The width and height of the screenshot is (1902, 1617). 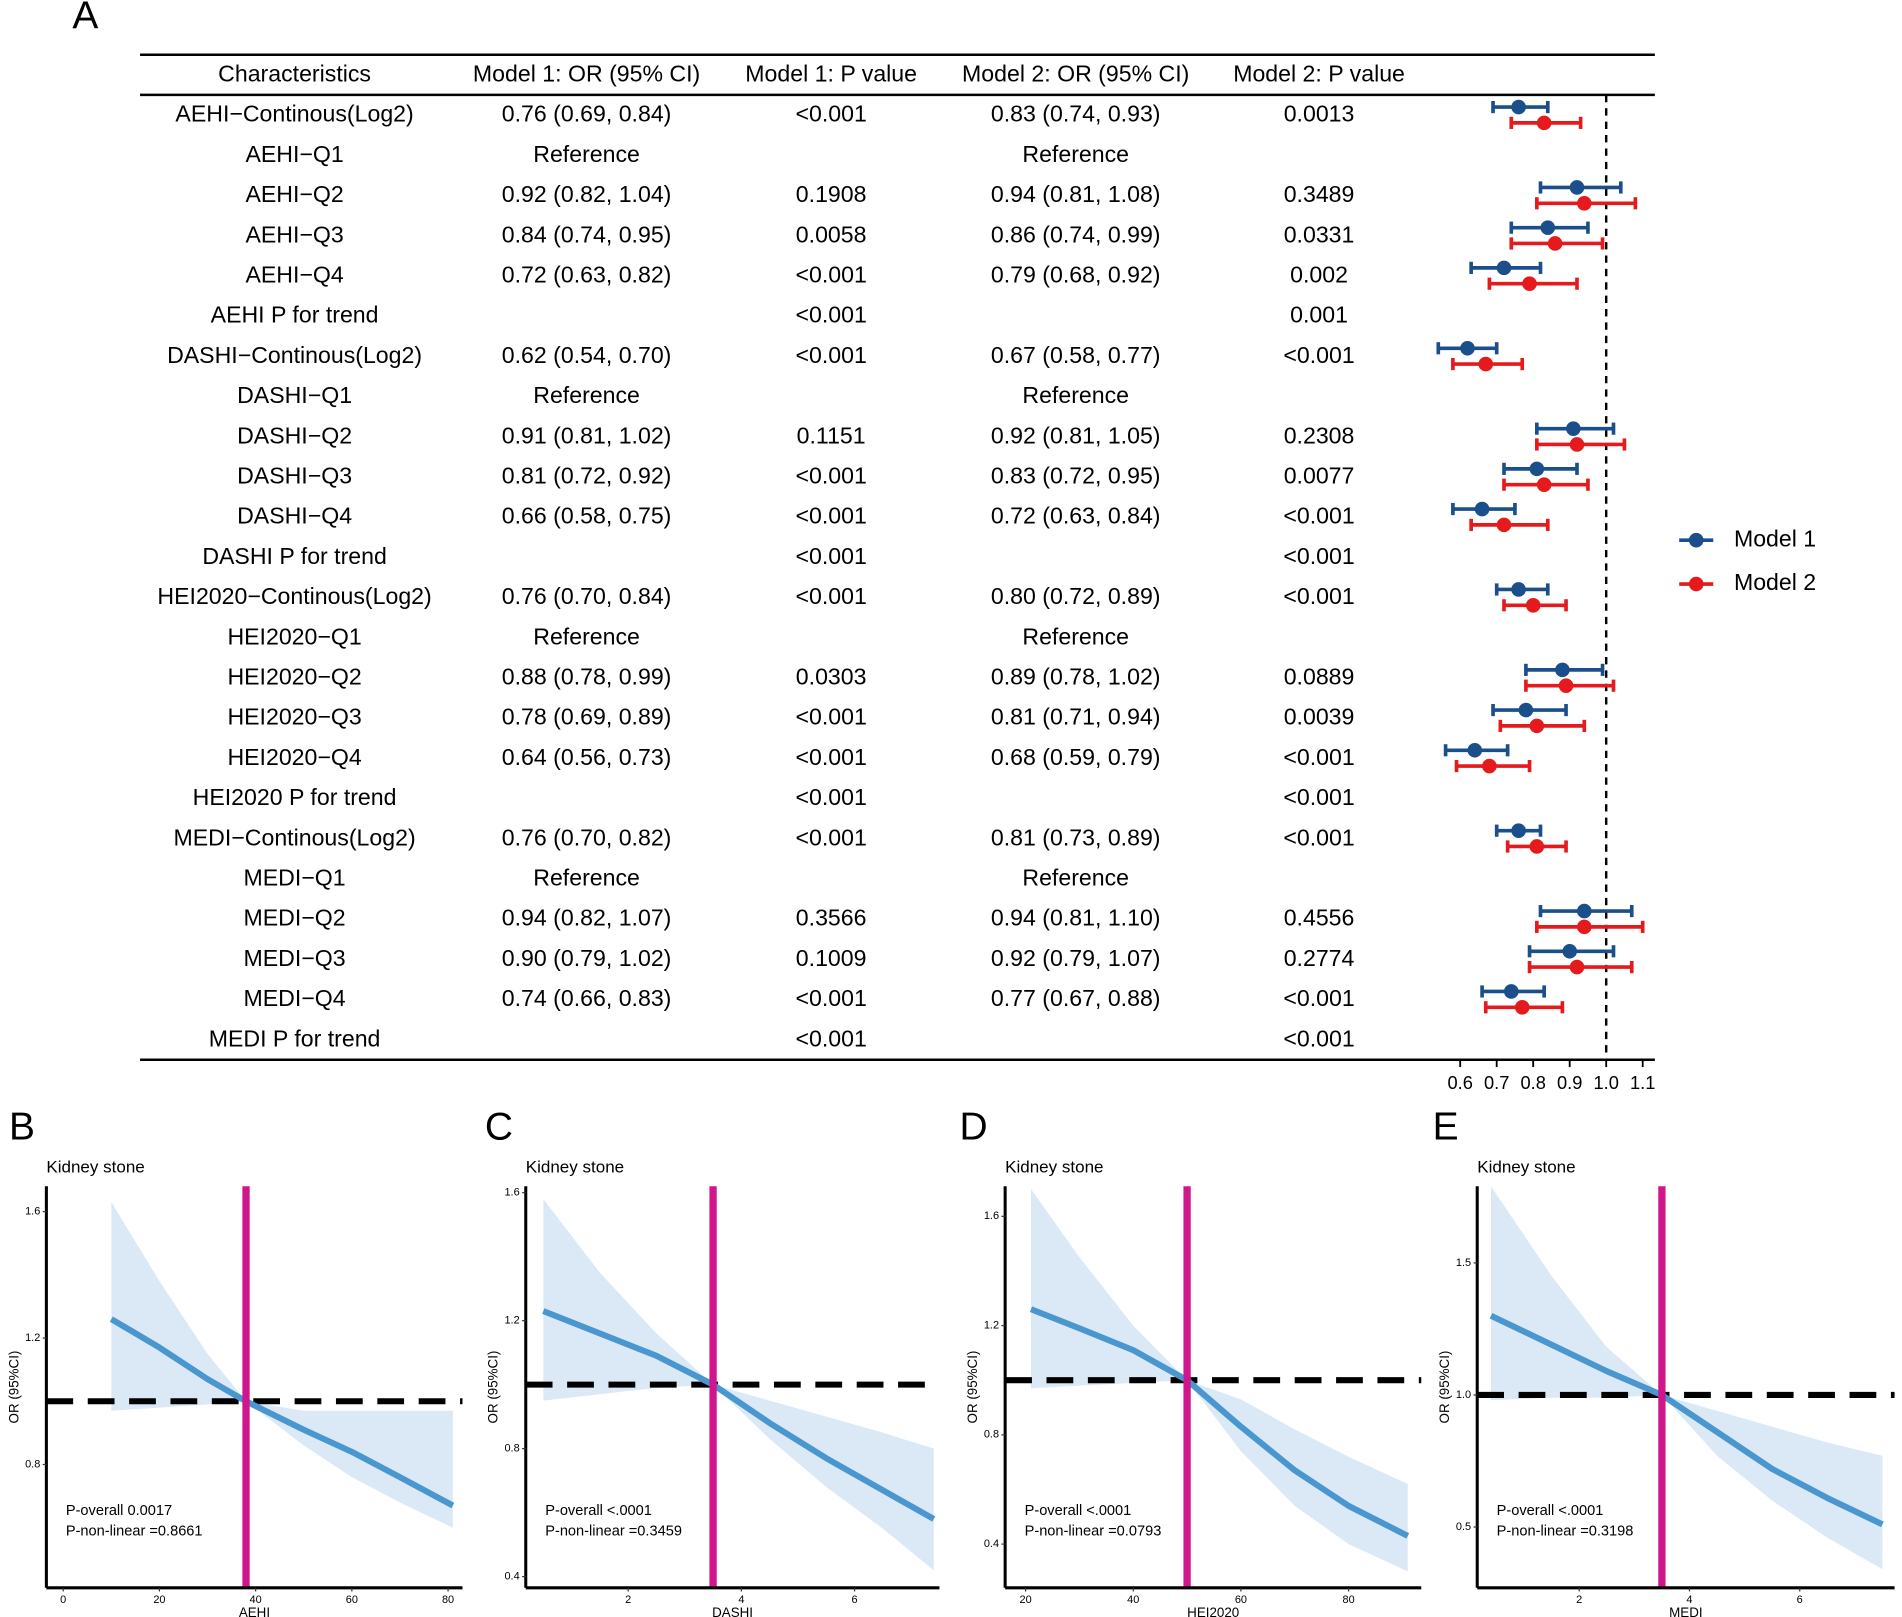 I want to click on table-cell: 0.81 (0.71, 0.94), so click(x=1076, y=717).